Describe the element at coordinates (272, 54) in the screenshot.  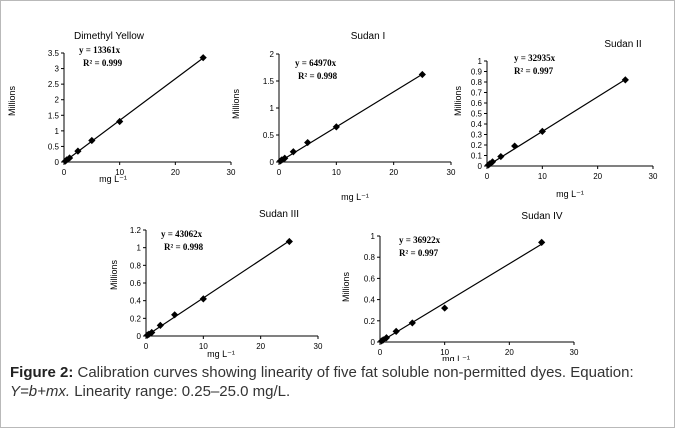
I see `y-tick-label: 2` at that location.